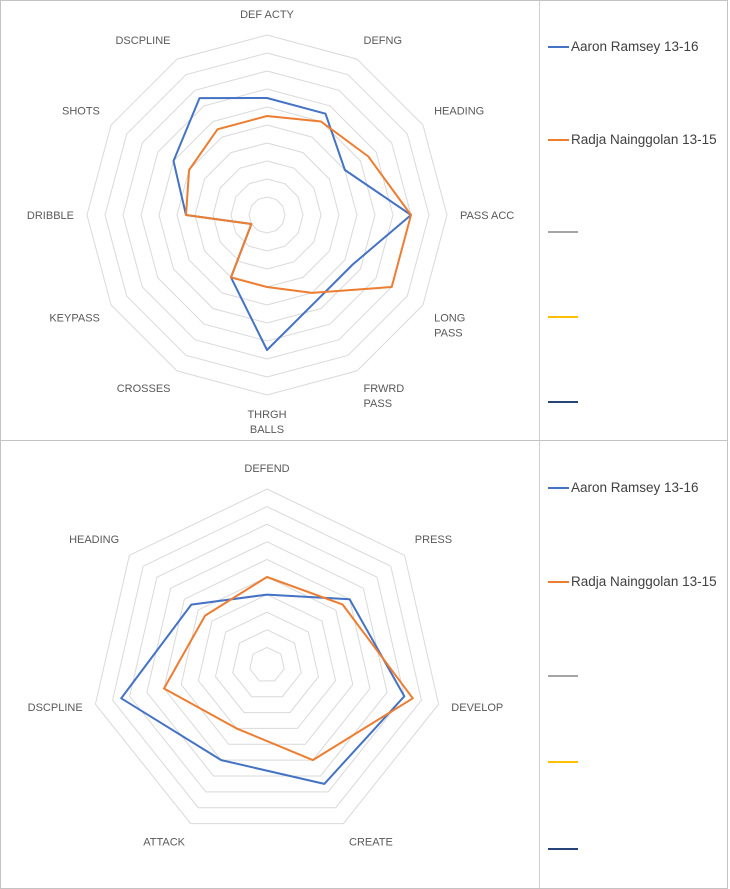  What do you see at coordinates (266, 469) in the screenshot?
I see `axis-label-defend: DEFEND` at bounding box center [266, 469].